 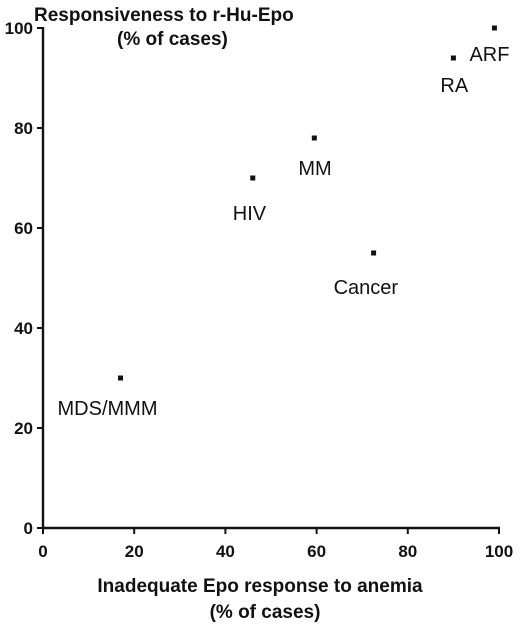 I want to click on point-label: Cancer, so click(x=366, y=288).